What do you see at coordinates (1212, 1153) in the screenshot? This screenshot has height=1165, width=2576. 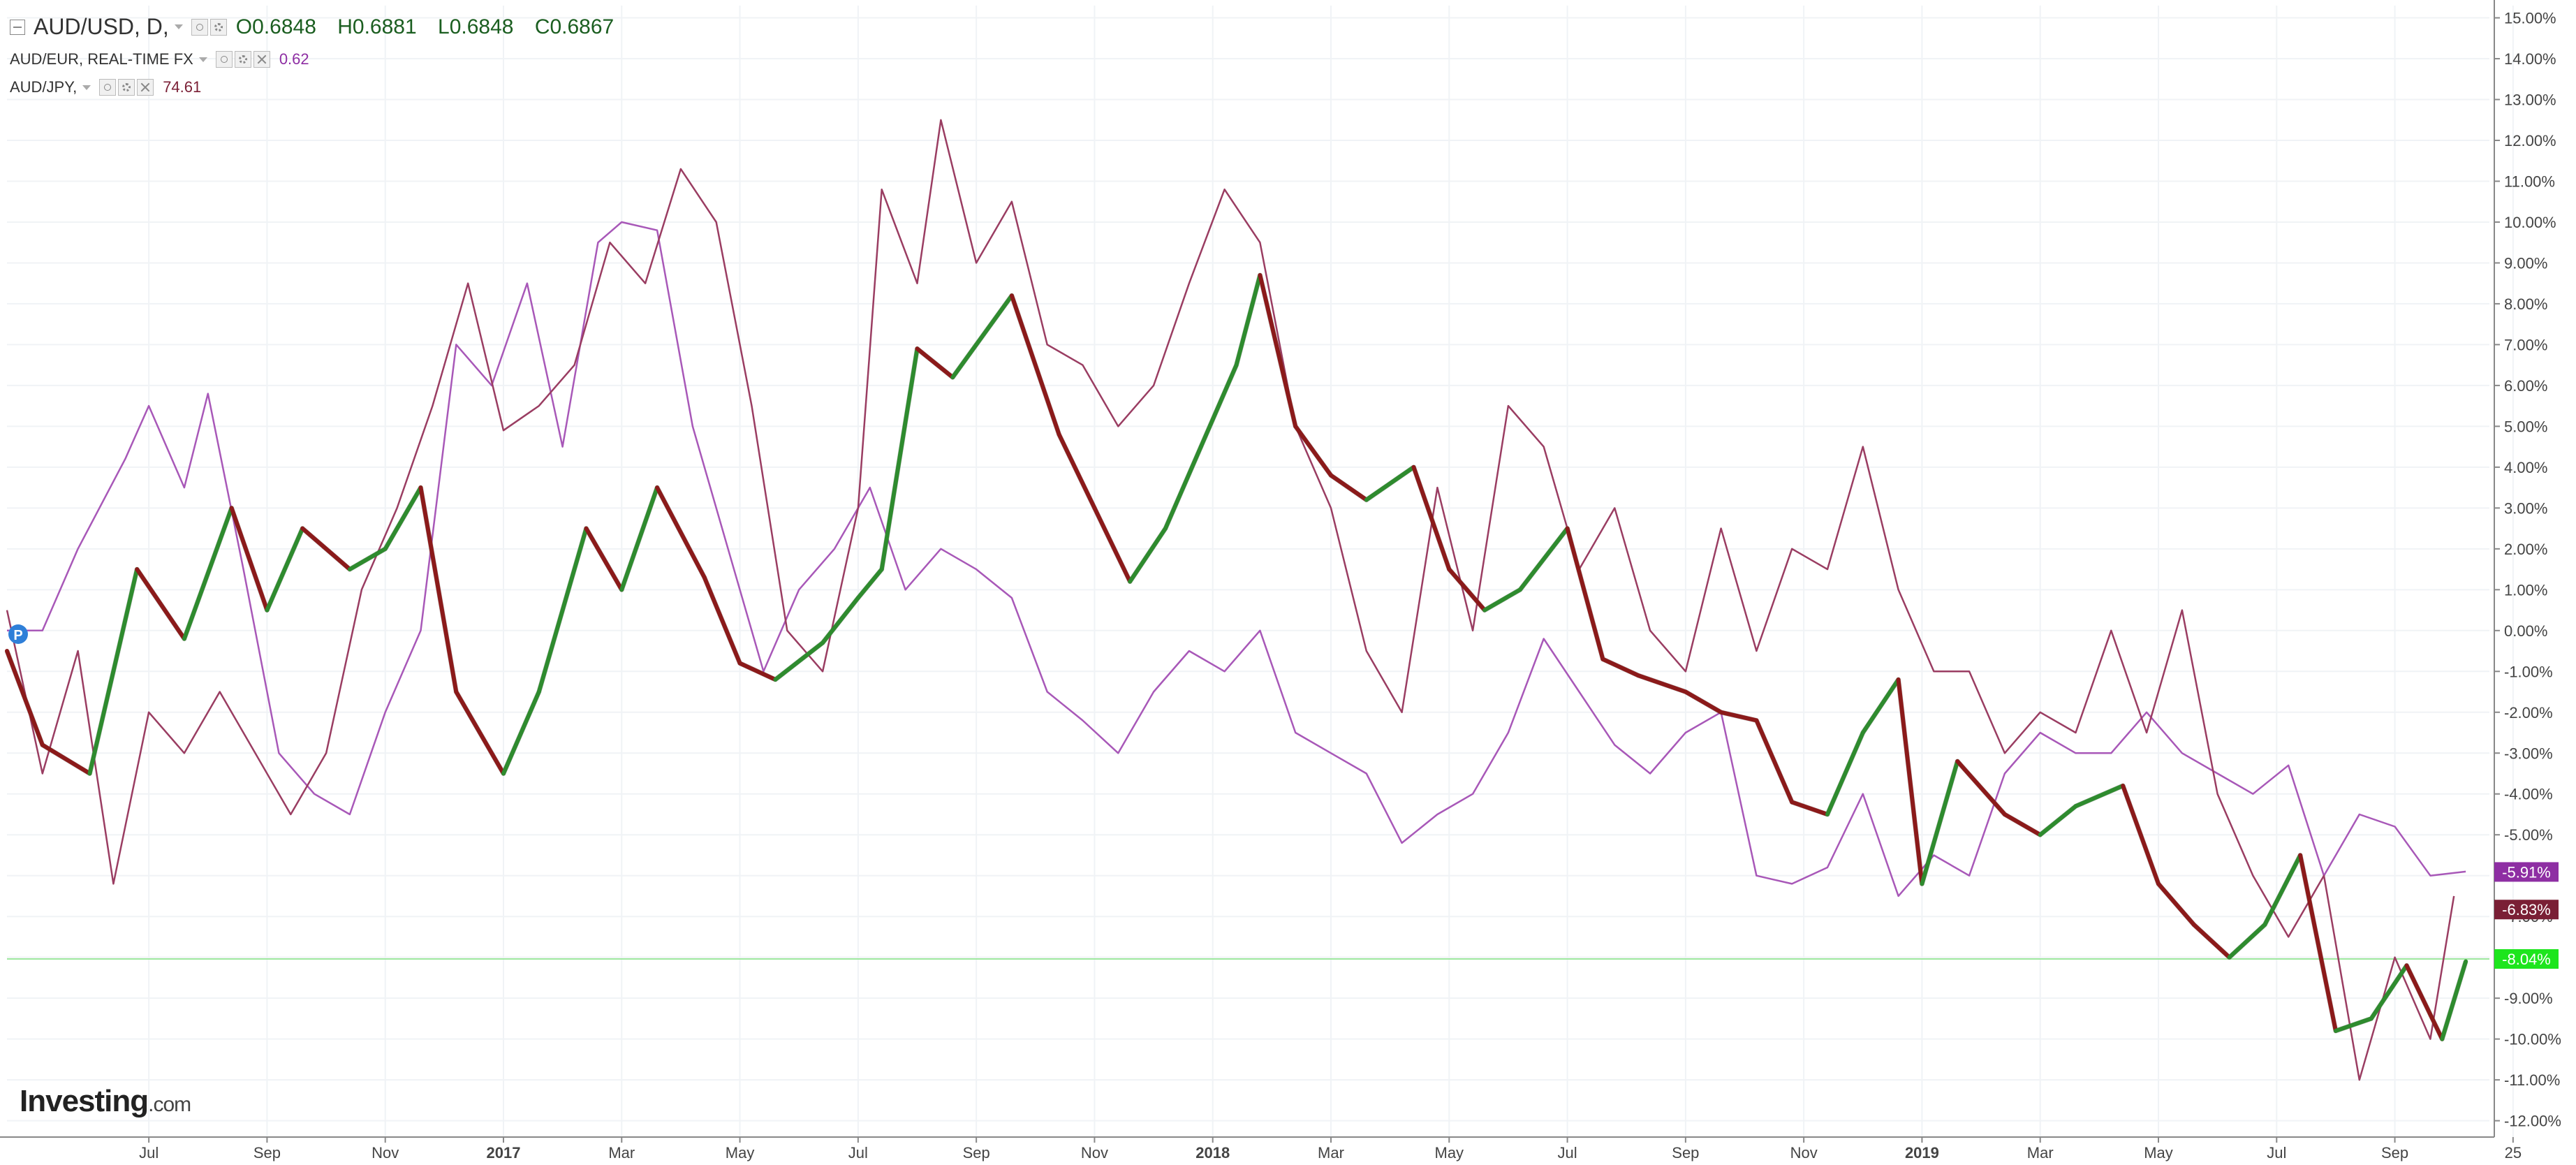 I see `x-tick-label: 2018` at bounding box center [1212, 1153].